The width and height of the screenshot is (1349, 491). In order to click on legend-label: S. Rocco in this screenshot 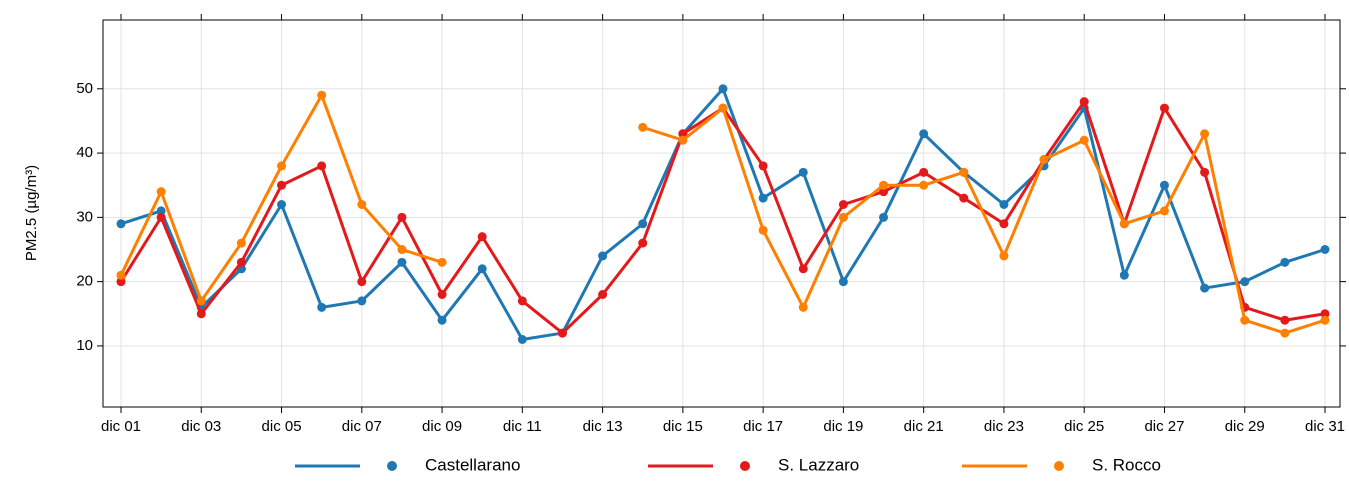, I will do `click(1126, 464)`.